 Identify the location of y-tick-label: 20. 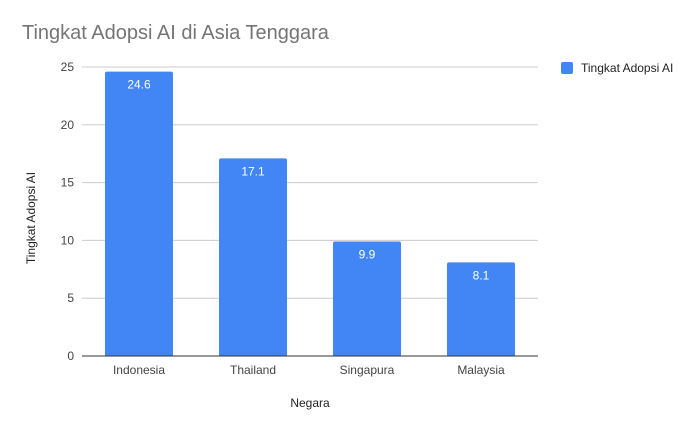
(68, 125).